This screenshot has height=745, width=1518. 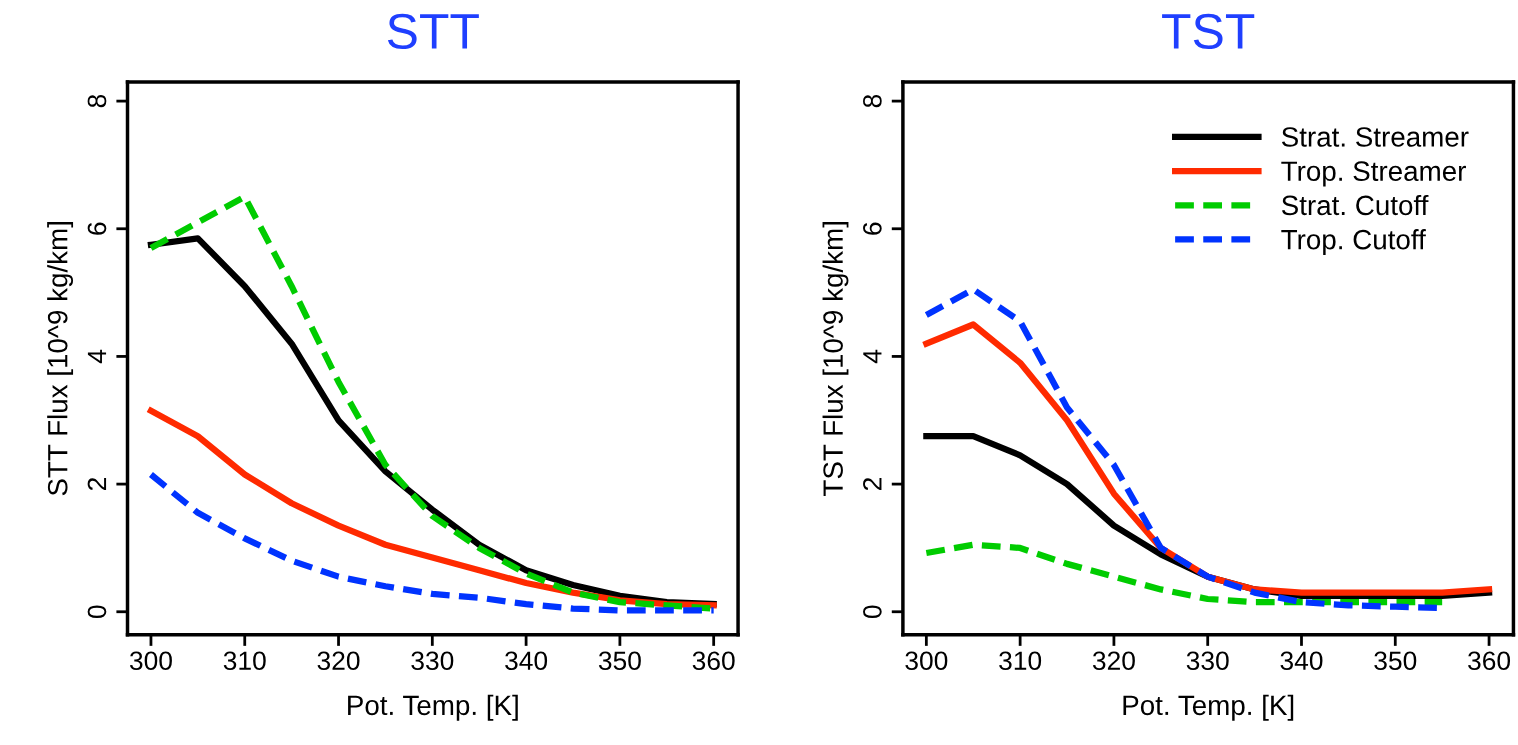 I want to click on y-axis-title: TST Flux [10^9 kg/km], so click(x=835, y=359).